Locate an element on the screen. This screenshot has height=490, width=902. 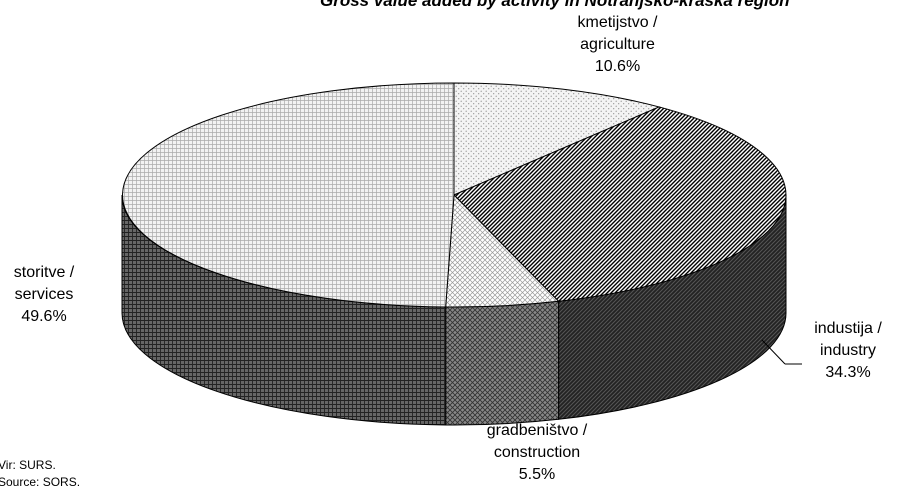
label-services-en: services is located at coordinates (44, 294).